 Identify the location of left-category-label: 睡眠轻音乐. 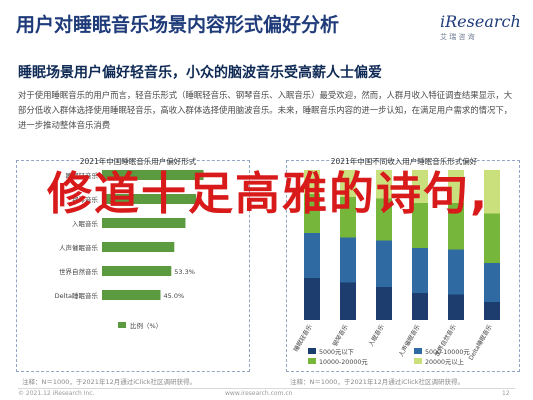
(82, 175).